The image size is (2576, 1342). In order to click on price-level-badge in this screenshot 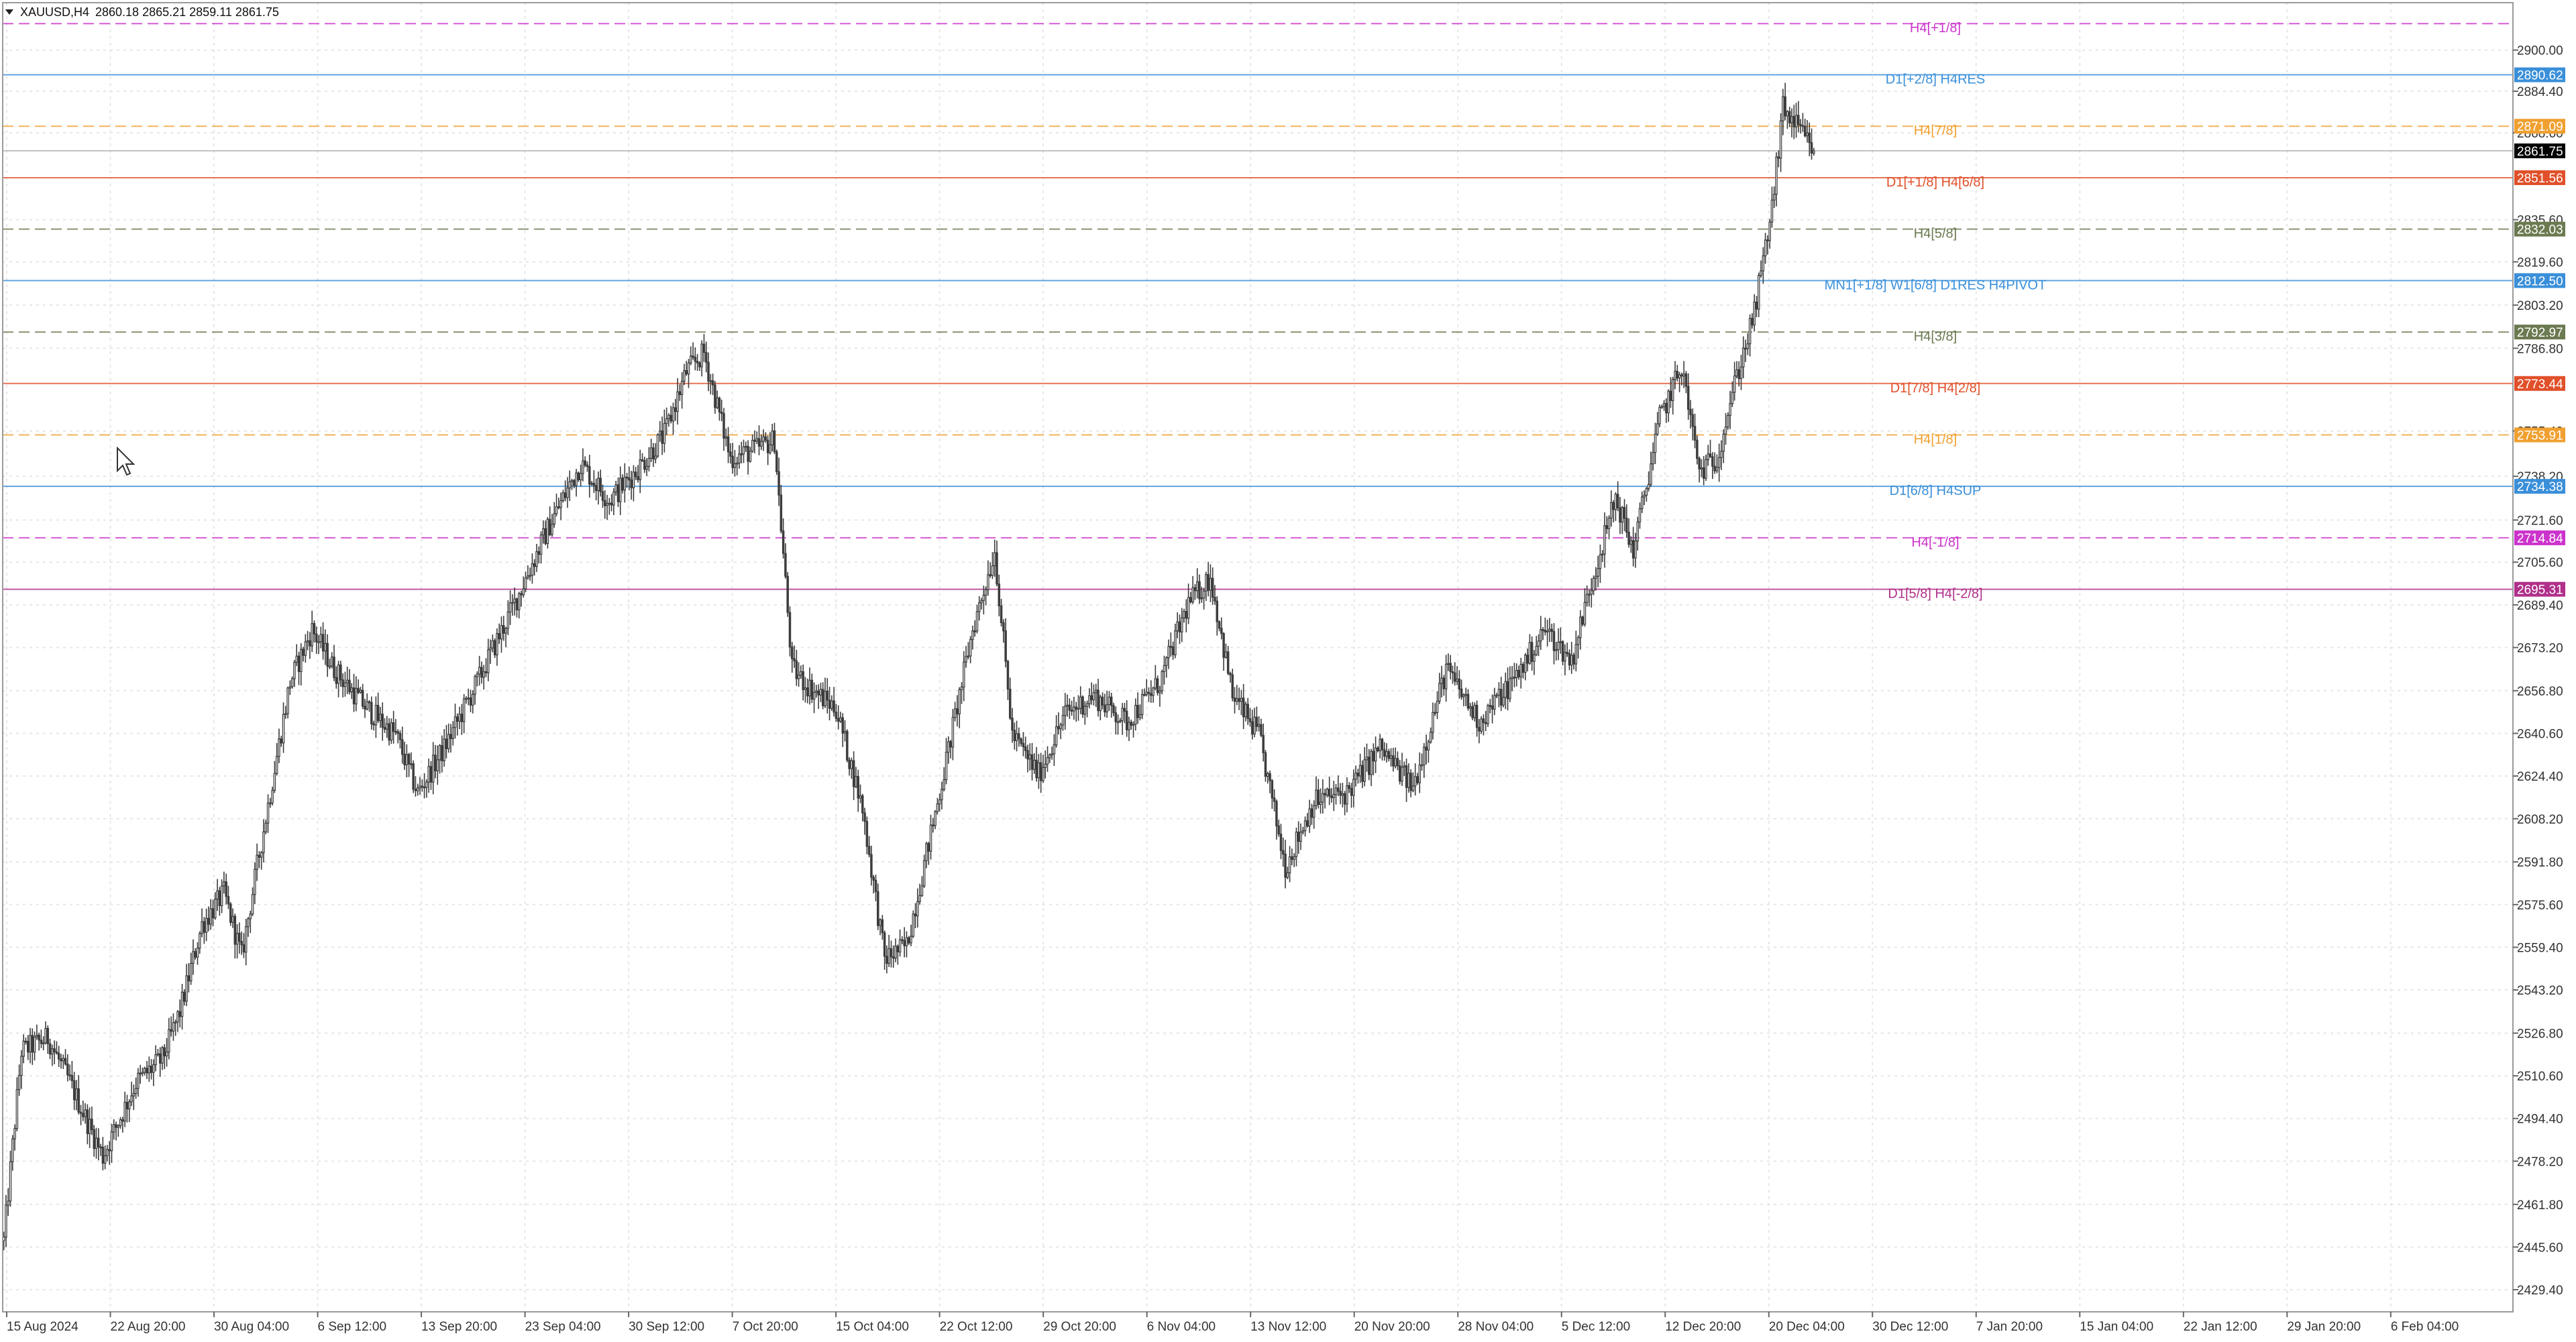, I will do `click(2539, 383)`.